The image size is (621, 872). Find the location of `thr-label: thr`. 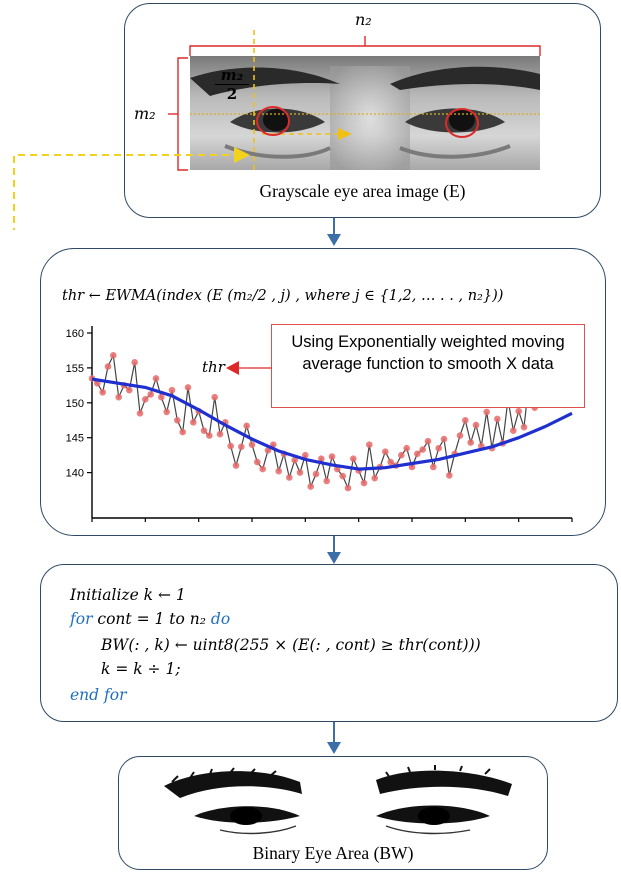

thr-label: thr is located at coordinates (213, 367).